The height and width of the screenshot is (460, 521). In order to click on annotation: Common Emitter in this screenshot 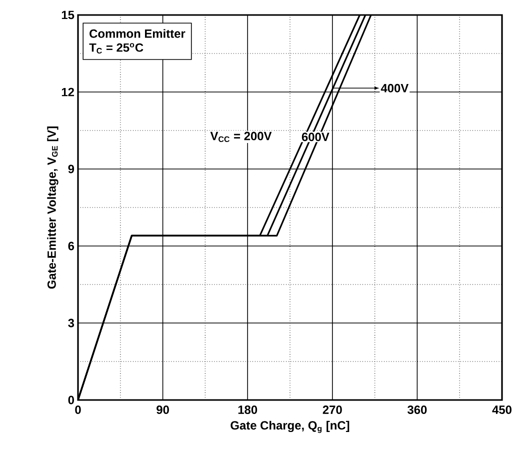, I will do `click(138, 33)`.